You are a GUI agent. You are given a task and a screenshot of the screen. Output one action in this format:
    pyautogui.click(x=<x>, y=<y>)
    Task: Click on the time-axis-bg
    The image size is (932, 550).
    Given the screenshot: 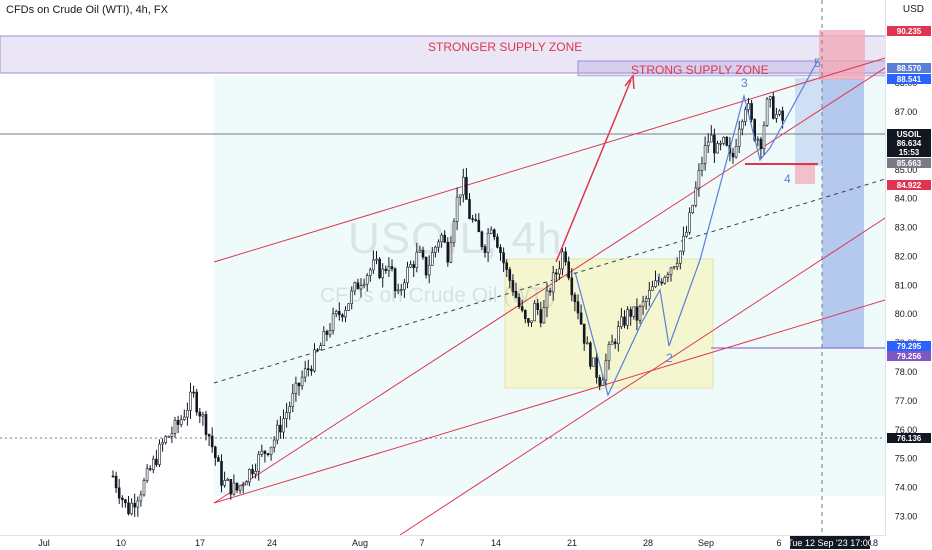 What is the action you would take?
    pyautogui.click(x=466, y=542)
    